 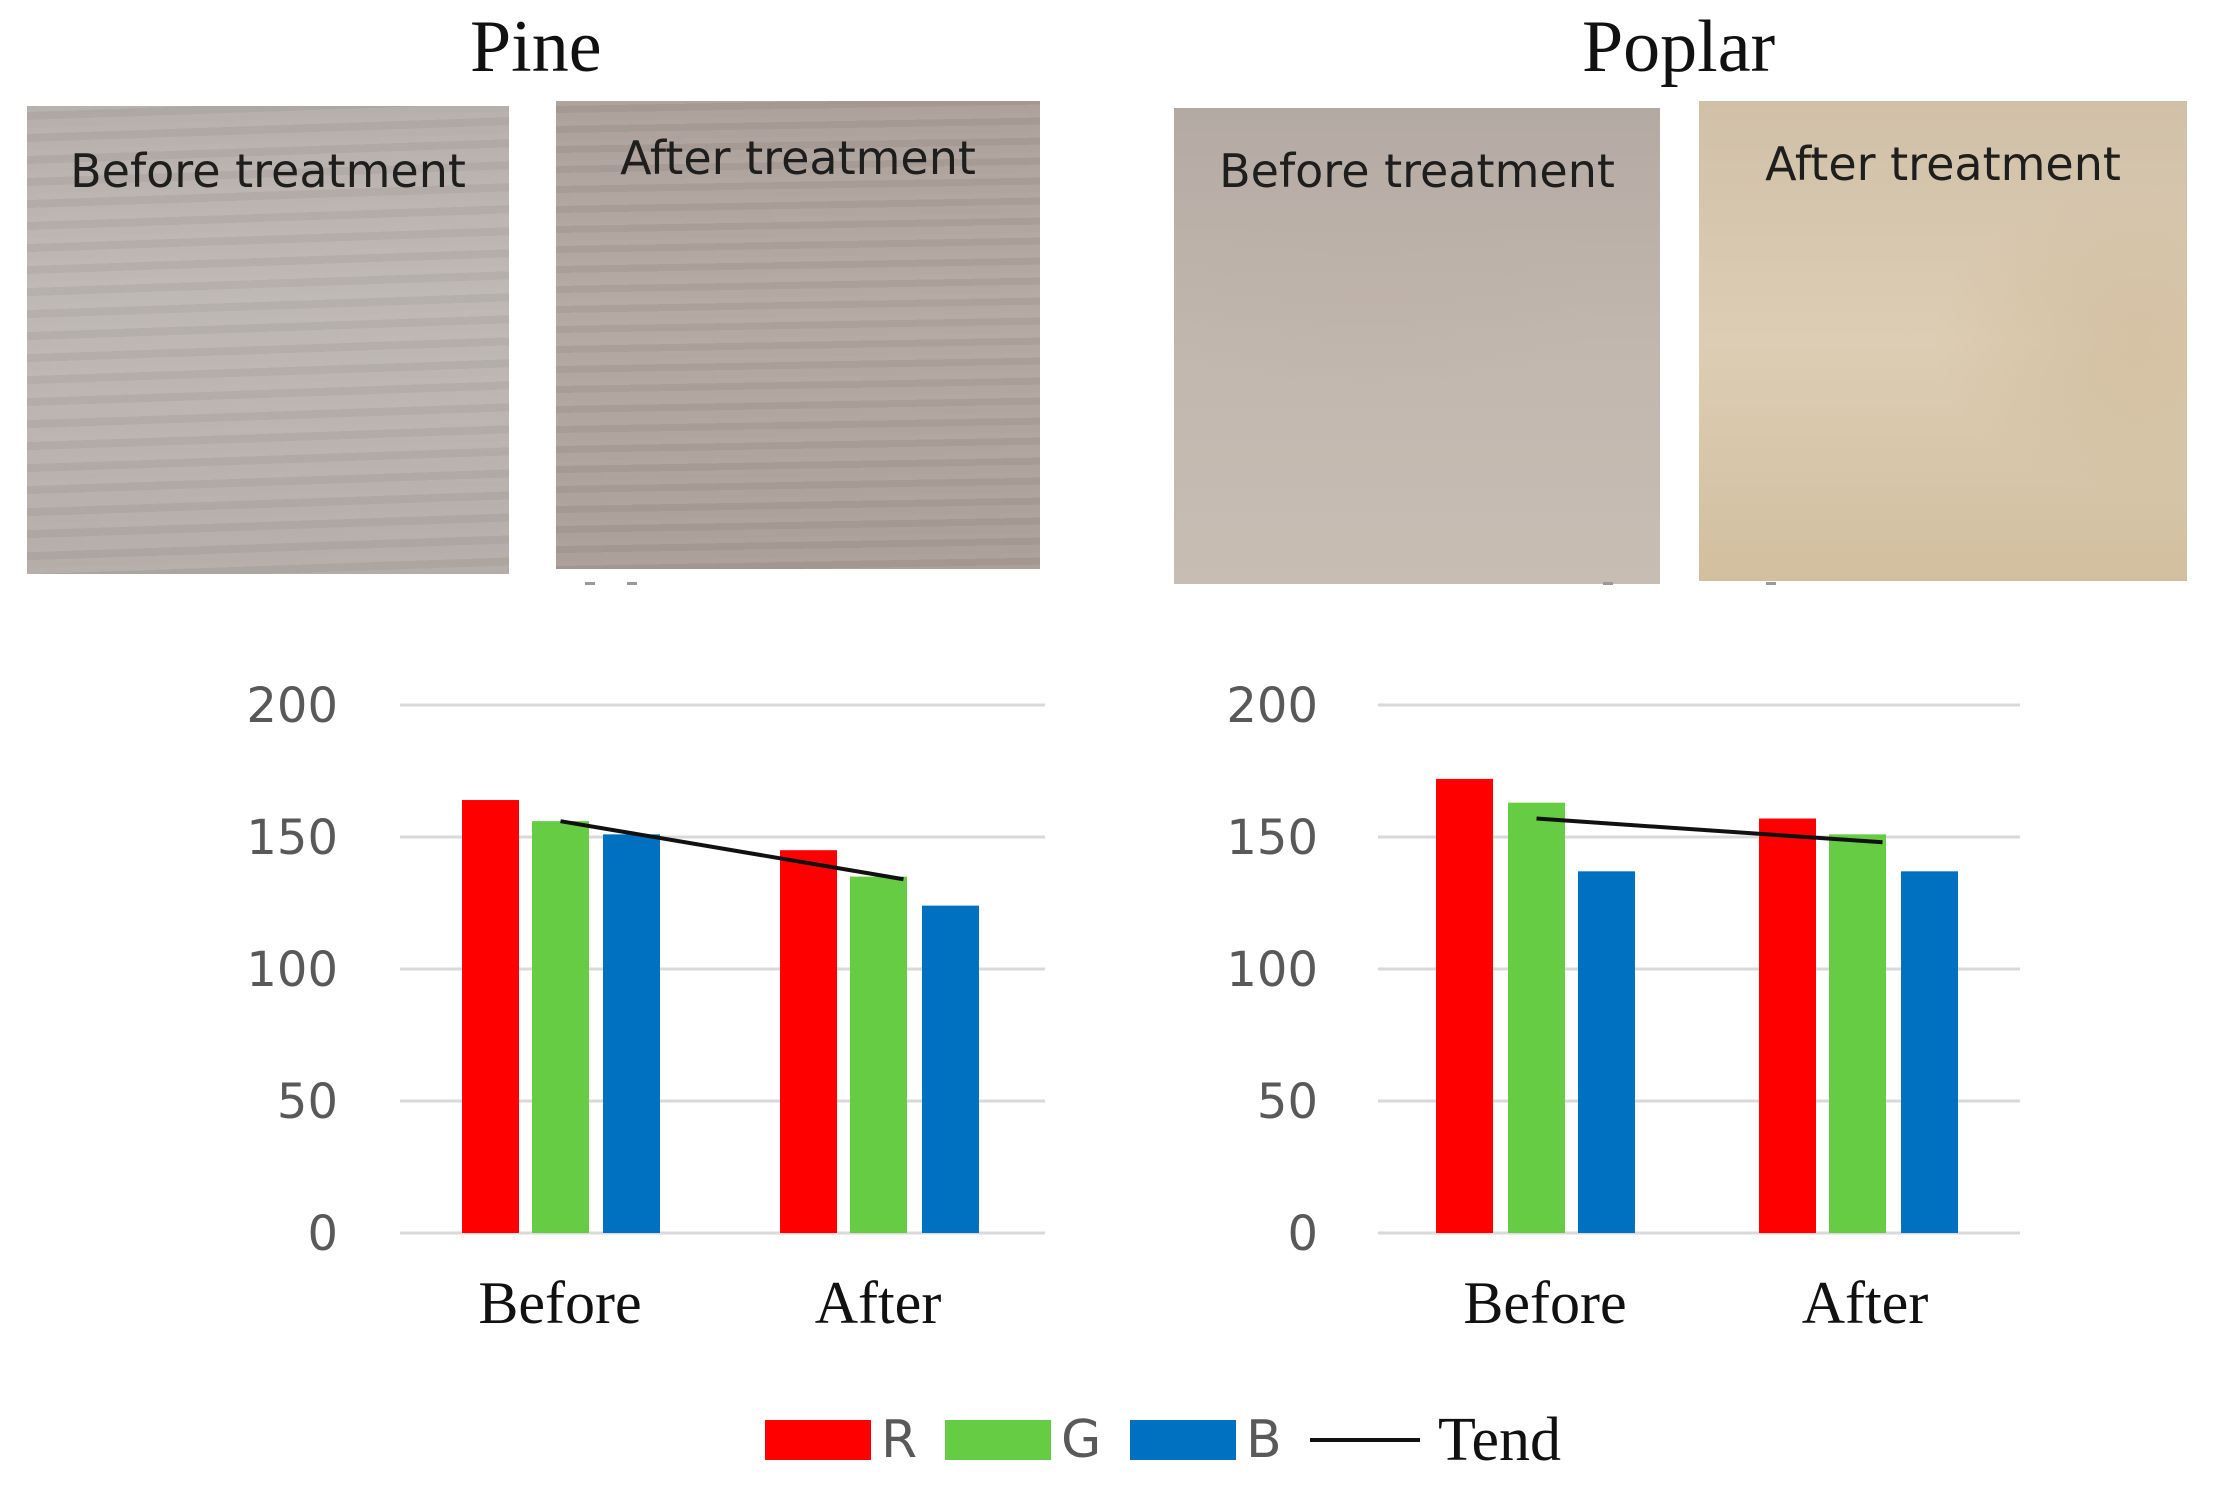 What do you see at coordinates (1679, 47) in the screenshot?
I see `poplar-title: Poplar` at bounding box center [1679, 47].